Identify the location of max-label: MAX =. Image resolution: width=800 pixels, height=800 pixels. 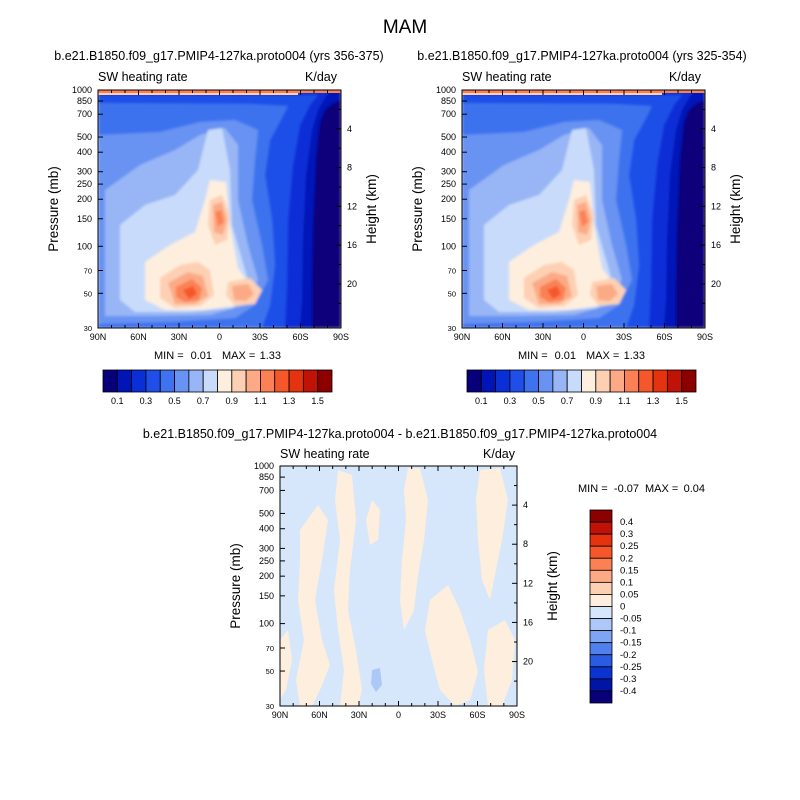
(602, 356).